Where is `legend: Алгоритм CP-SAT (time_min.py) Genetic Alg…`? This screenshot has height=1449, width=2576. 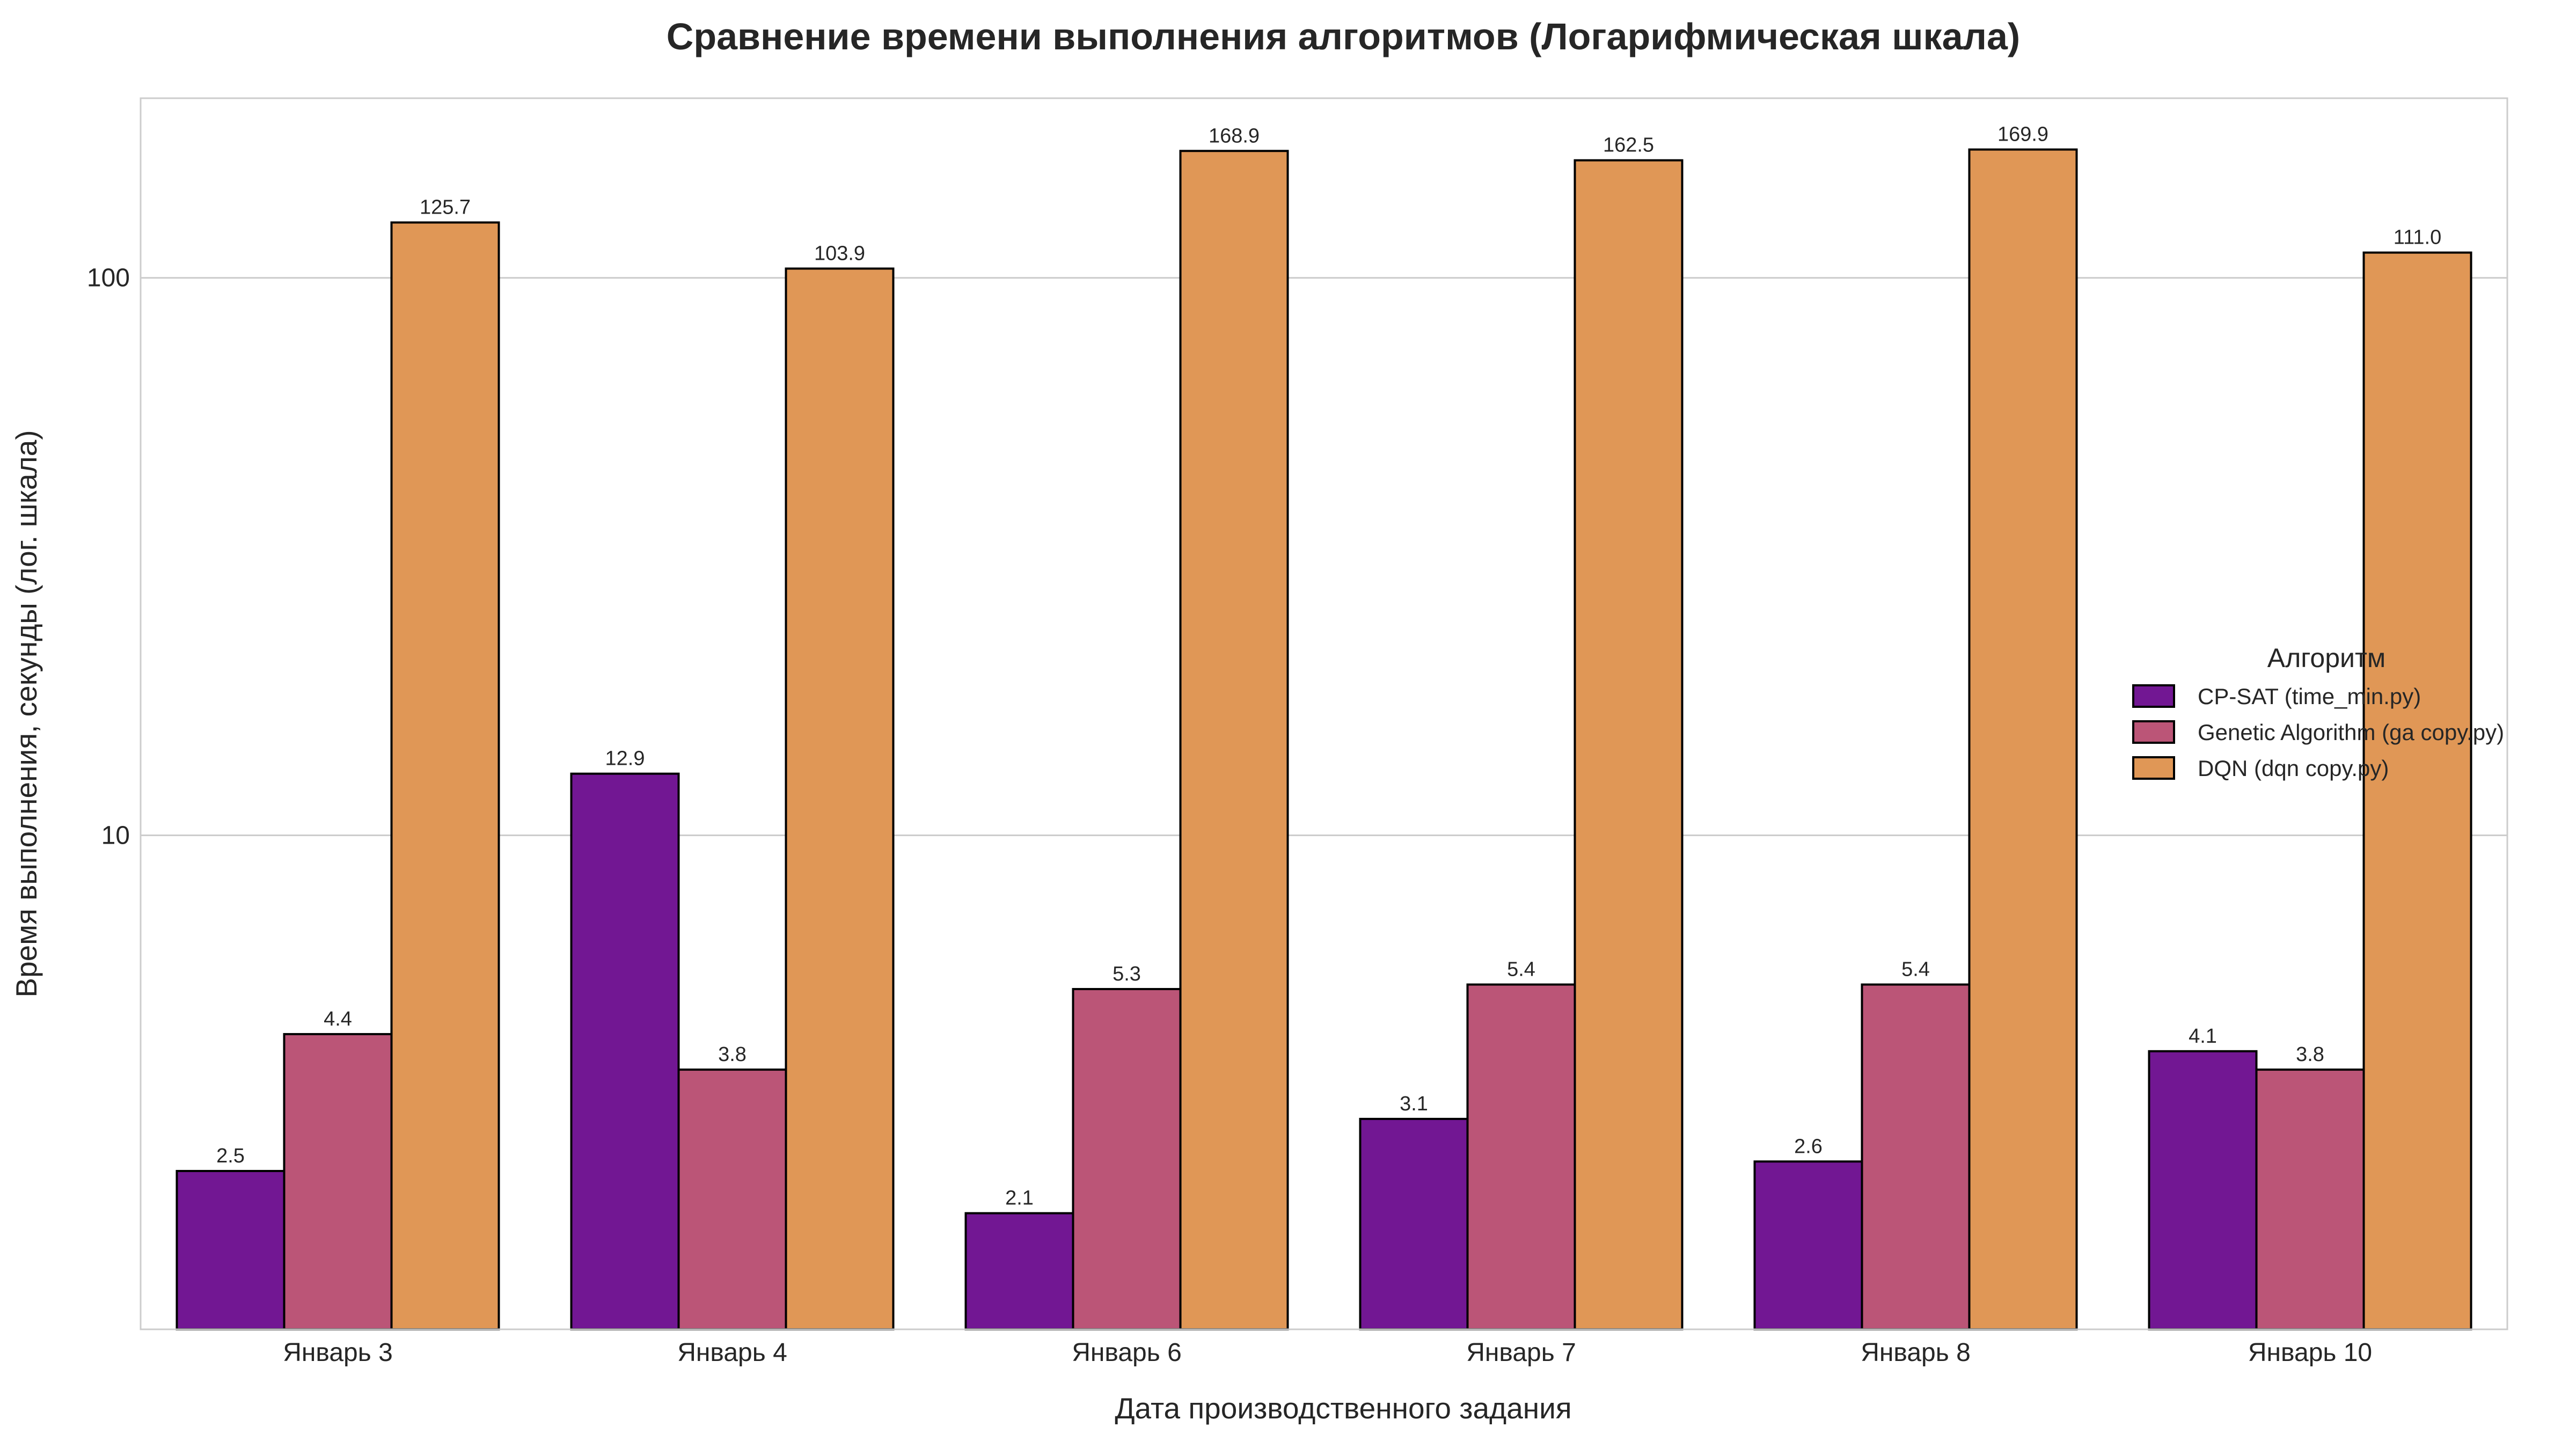
legend: Алгоритм CP-SAT (time_min.py) Genetic Alg… is located at coordinates (2318, 712).